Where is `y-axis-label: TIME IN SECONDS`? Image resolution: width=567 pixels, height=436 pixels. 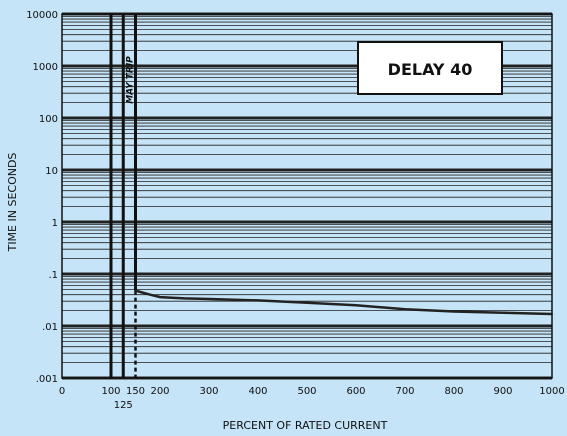
y-axis-label: TIME IN SECONDS is located at coordinates (12, 203).